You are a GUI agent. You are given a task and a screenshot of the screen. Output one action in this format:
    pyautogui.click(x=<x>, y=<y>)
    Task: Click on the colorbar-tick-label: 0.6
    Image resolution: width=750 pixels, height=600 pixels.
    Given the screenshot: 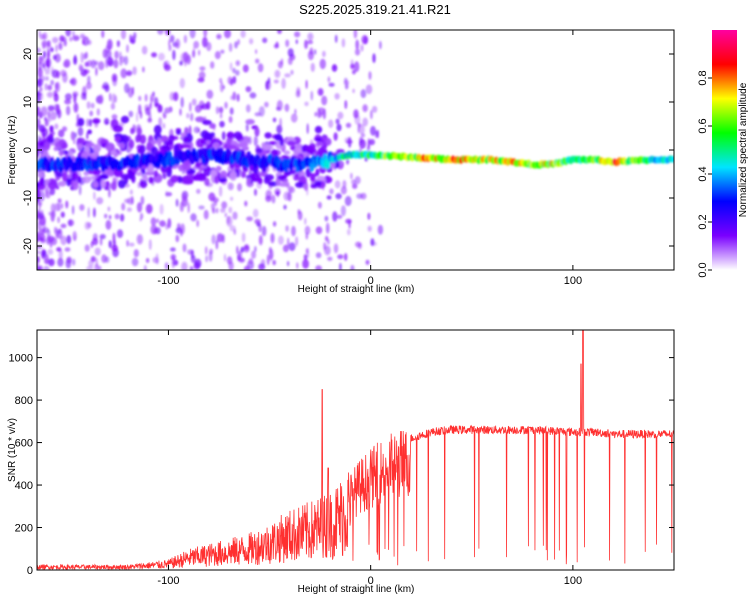 What is the action you would take?
    pyautogui.click(x=703, y=125)
    